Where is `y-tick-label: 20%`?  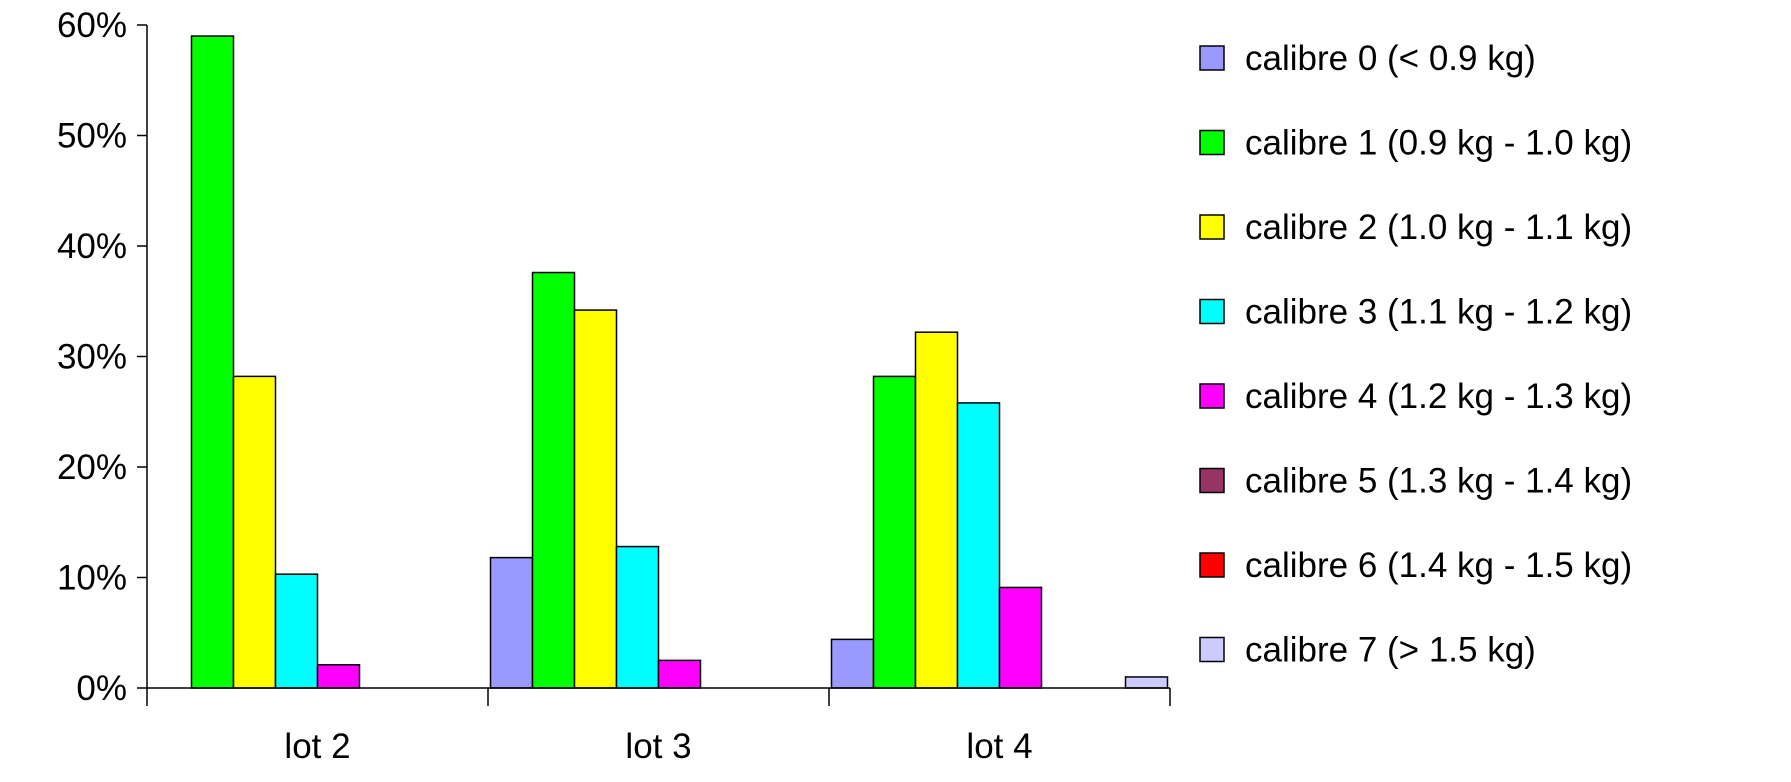 y-tick-label: 20% is located at coordinates (92, 467).